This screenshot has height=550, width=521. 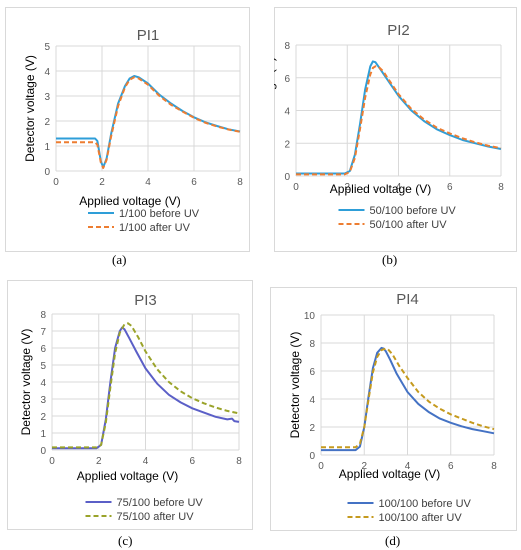 I want to click on chart-title: PI1, so click(x=148, y=35).